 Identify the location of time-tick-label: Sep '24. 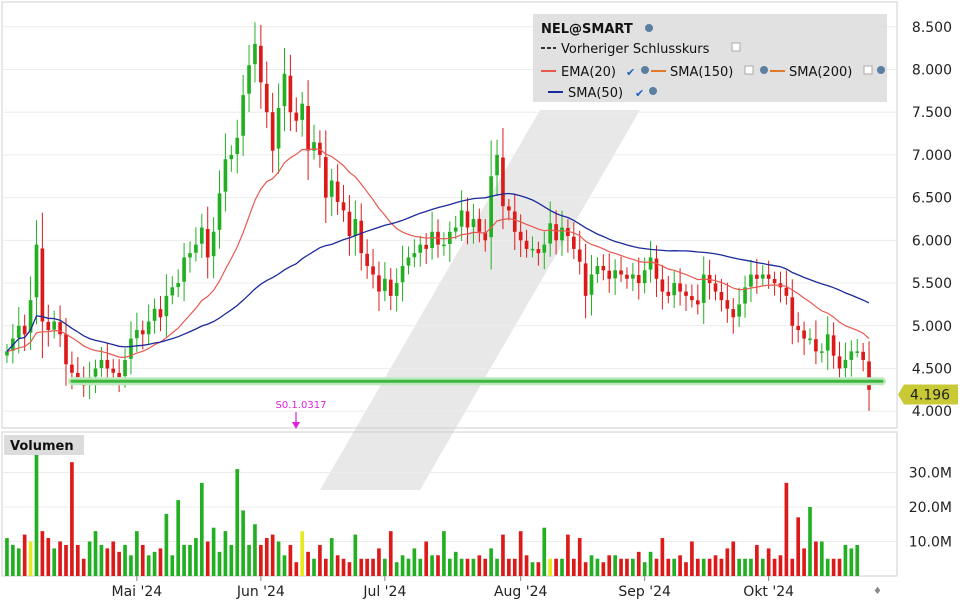
(644, 592).